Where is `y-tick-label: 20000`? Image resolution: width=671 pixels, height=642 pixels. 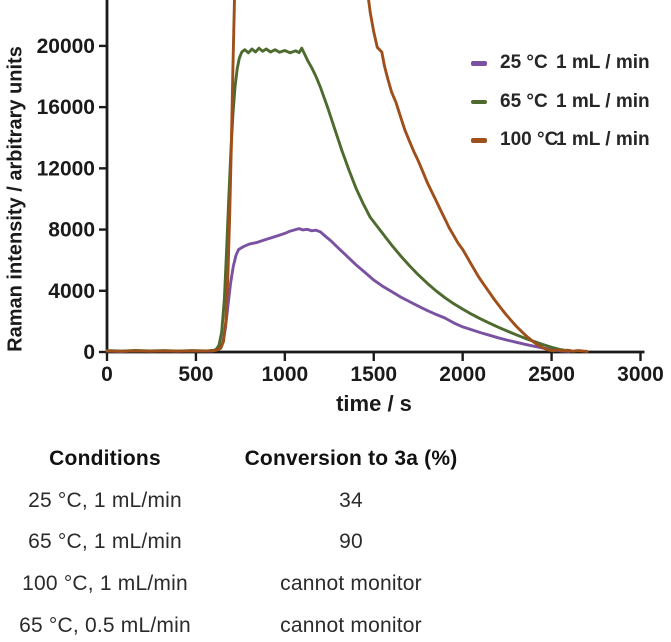 y-tick-label: 20000 is located at coordinates (66, 46).